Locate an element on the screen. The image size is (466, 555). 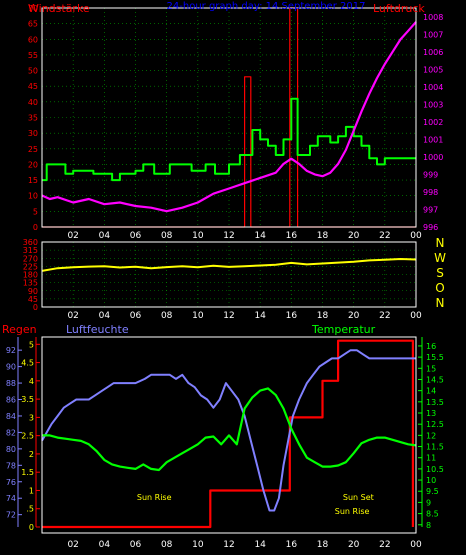
wind-axis-label: Windstärke is located at coordinates (59, 8).